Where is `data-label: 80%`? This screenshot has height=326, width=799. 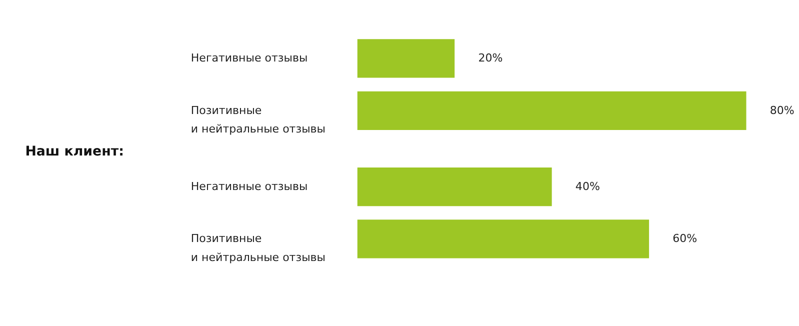
data-label: 80% is located at coordinates (782, 110).